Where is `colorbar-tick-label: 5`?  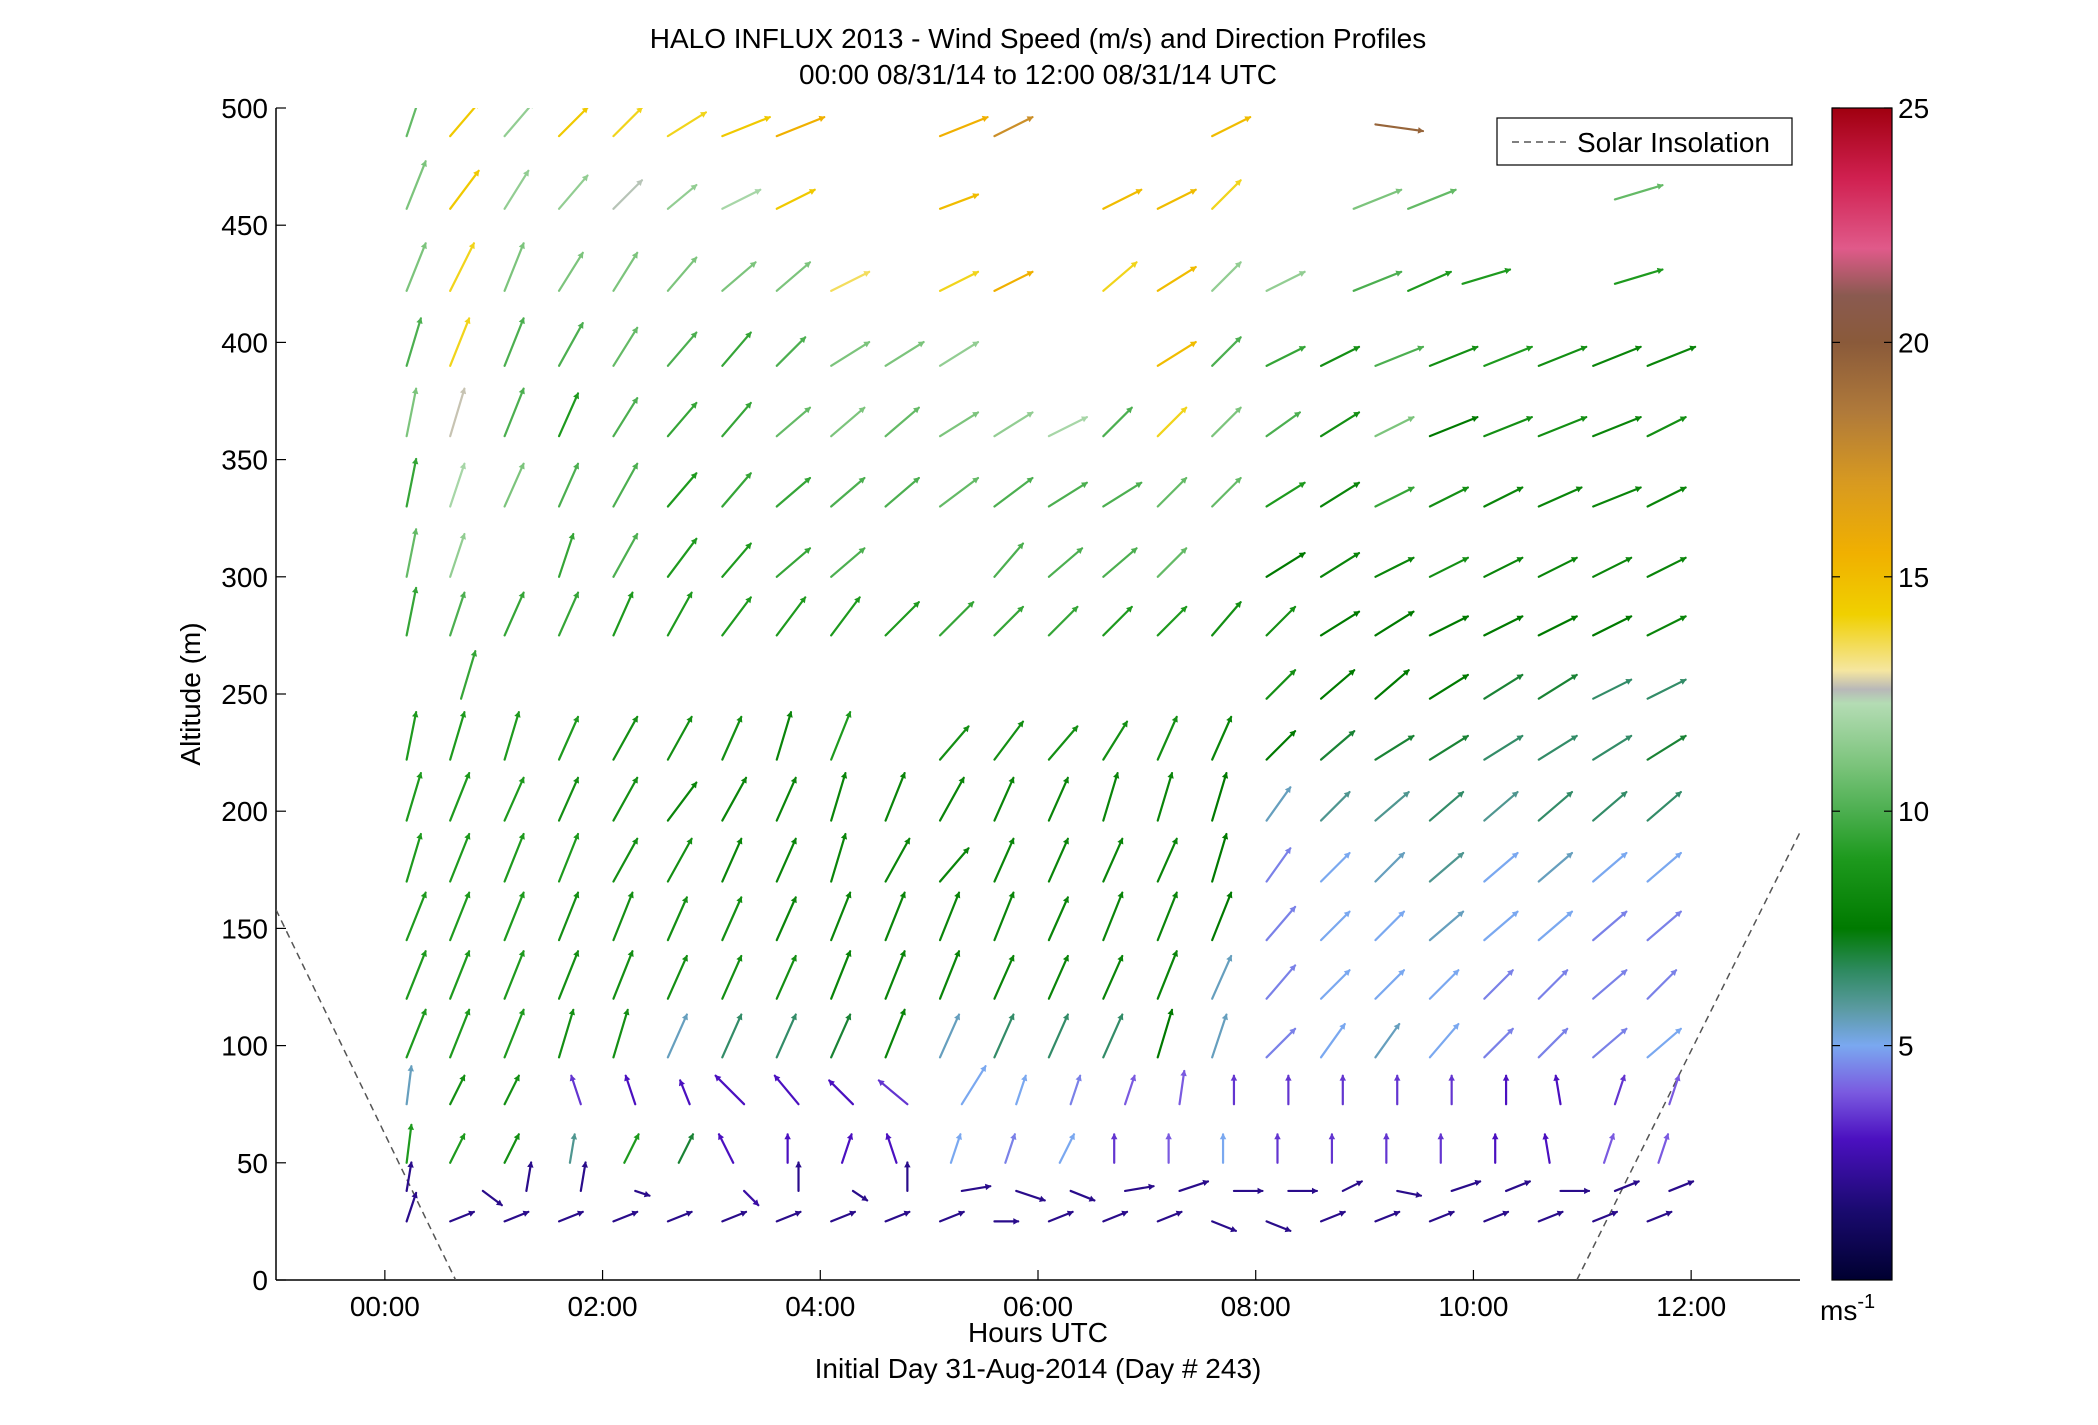
colorbar-tick-label: 5 is located at coordinates (1906, 1046).